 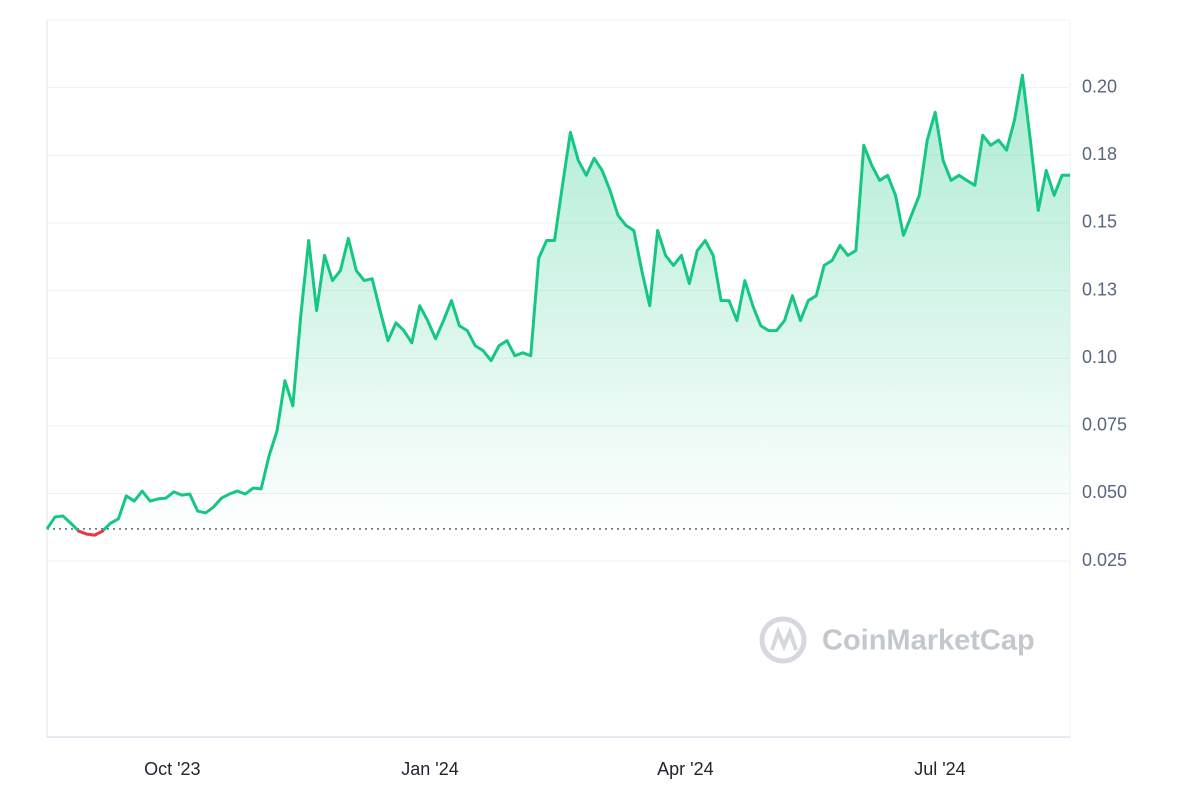 What do you see at coordinates (1099, 86) in the screenshot?
I see `y-tick-label: 0.20` at bounding box center [1099, 86].